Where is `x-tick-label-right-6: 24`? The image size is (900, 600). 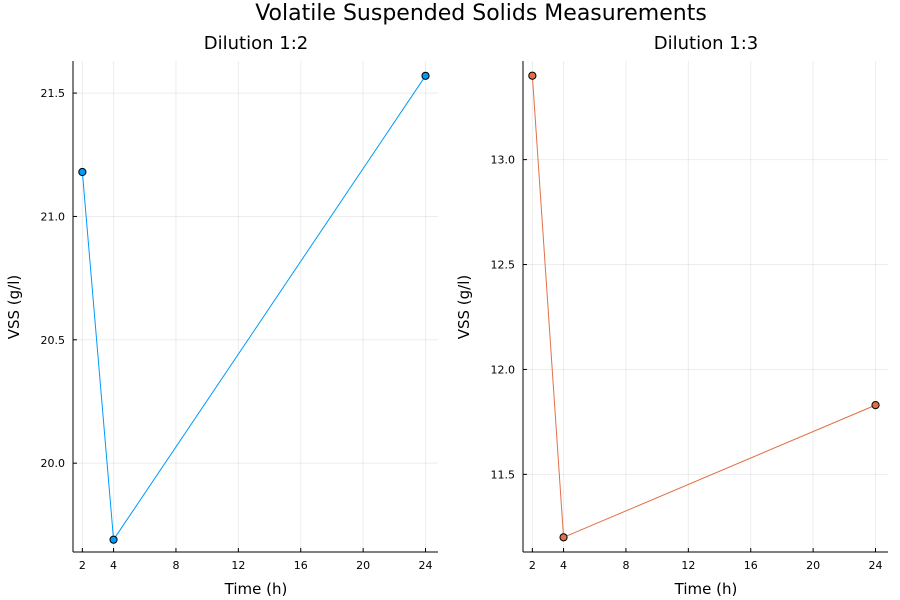 x-tick-label-right-6: 24 is located at coordinates (876, 565).